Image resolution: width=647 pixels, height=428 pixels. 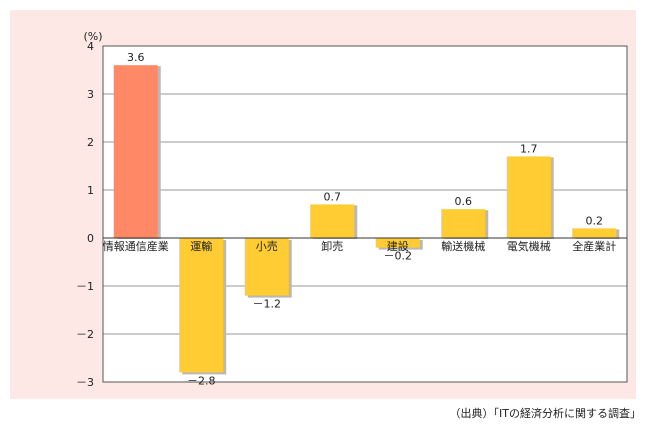 I want to click on data-label: －2.8, so click(x=201, y=380).